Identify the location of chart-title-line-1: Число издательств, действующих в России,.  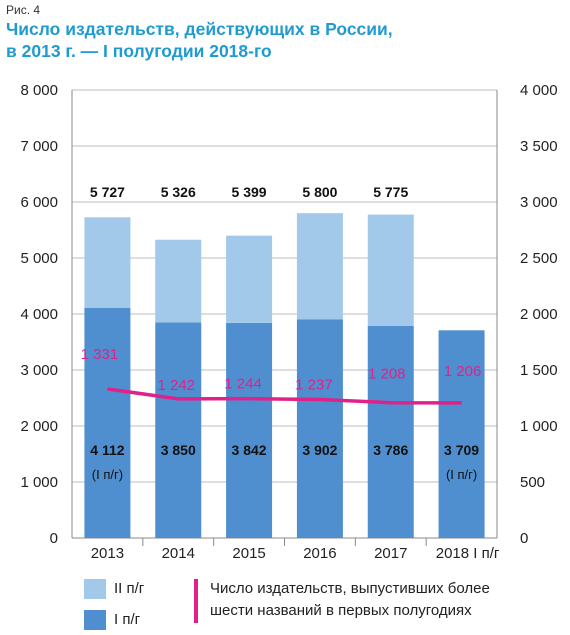
(199, 29).